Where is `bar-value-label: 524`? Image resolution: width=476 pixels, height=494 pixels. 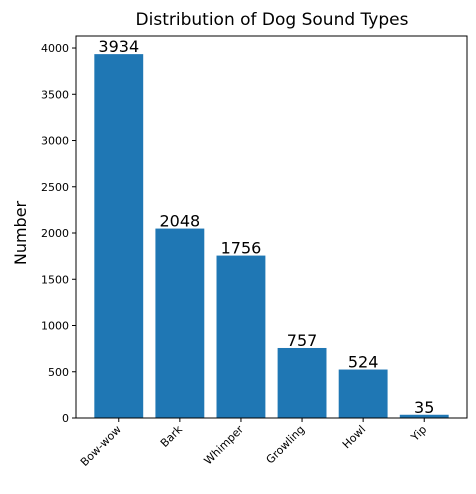
bar-value-label: 524 is located at coordinates (363, 362).